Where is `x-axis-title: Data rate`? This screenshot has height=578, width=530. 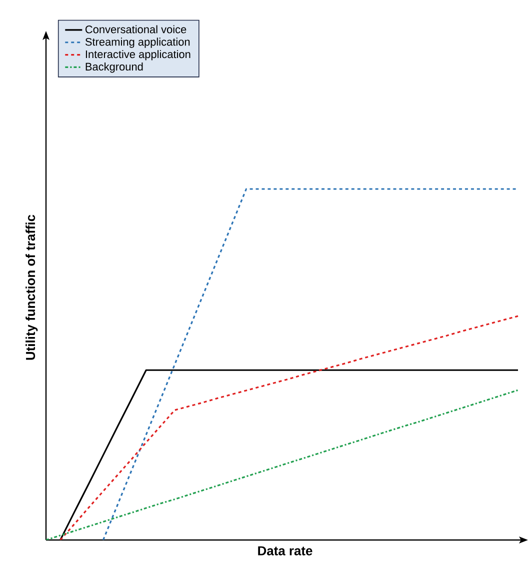
x-axis-title: Data rate is located at coordinates (285, 551).